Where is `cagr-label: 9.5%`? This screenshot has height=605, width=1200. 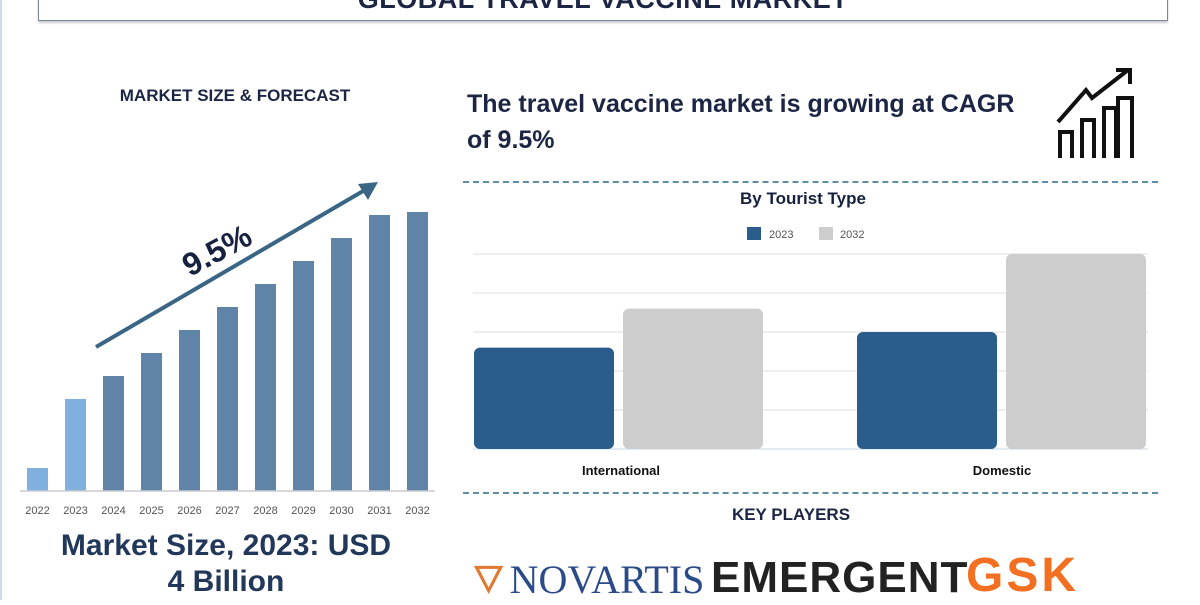
cagr-label: 9.5% is located at coordinates (216, 250).